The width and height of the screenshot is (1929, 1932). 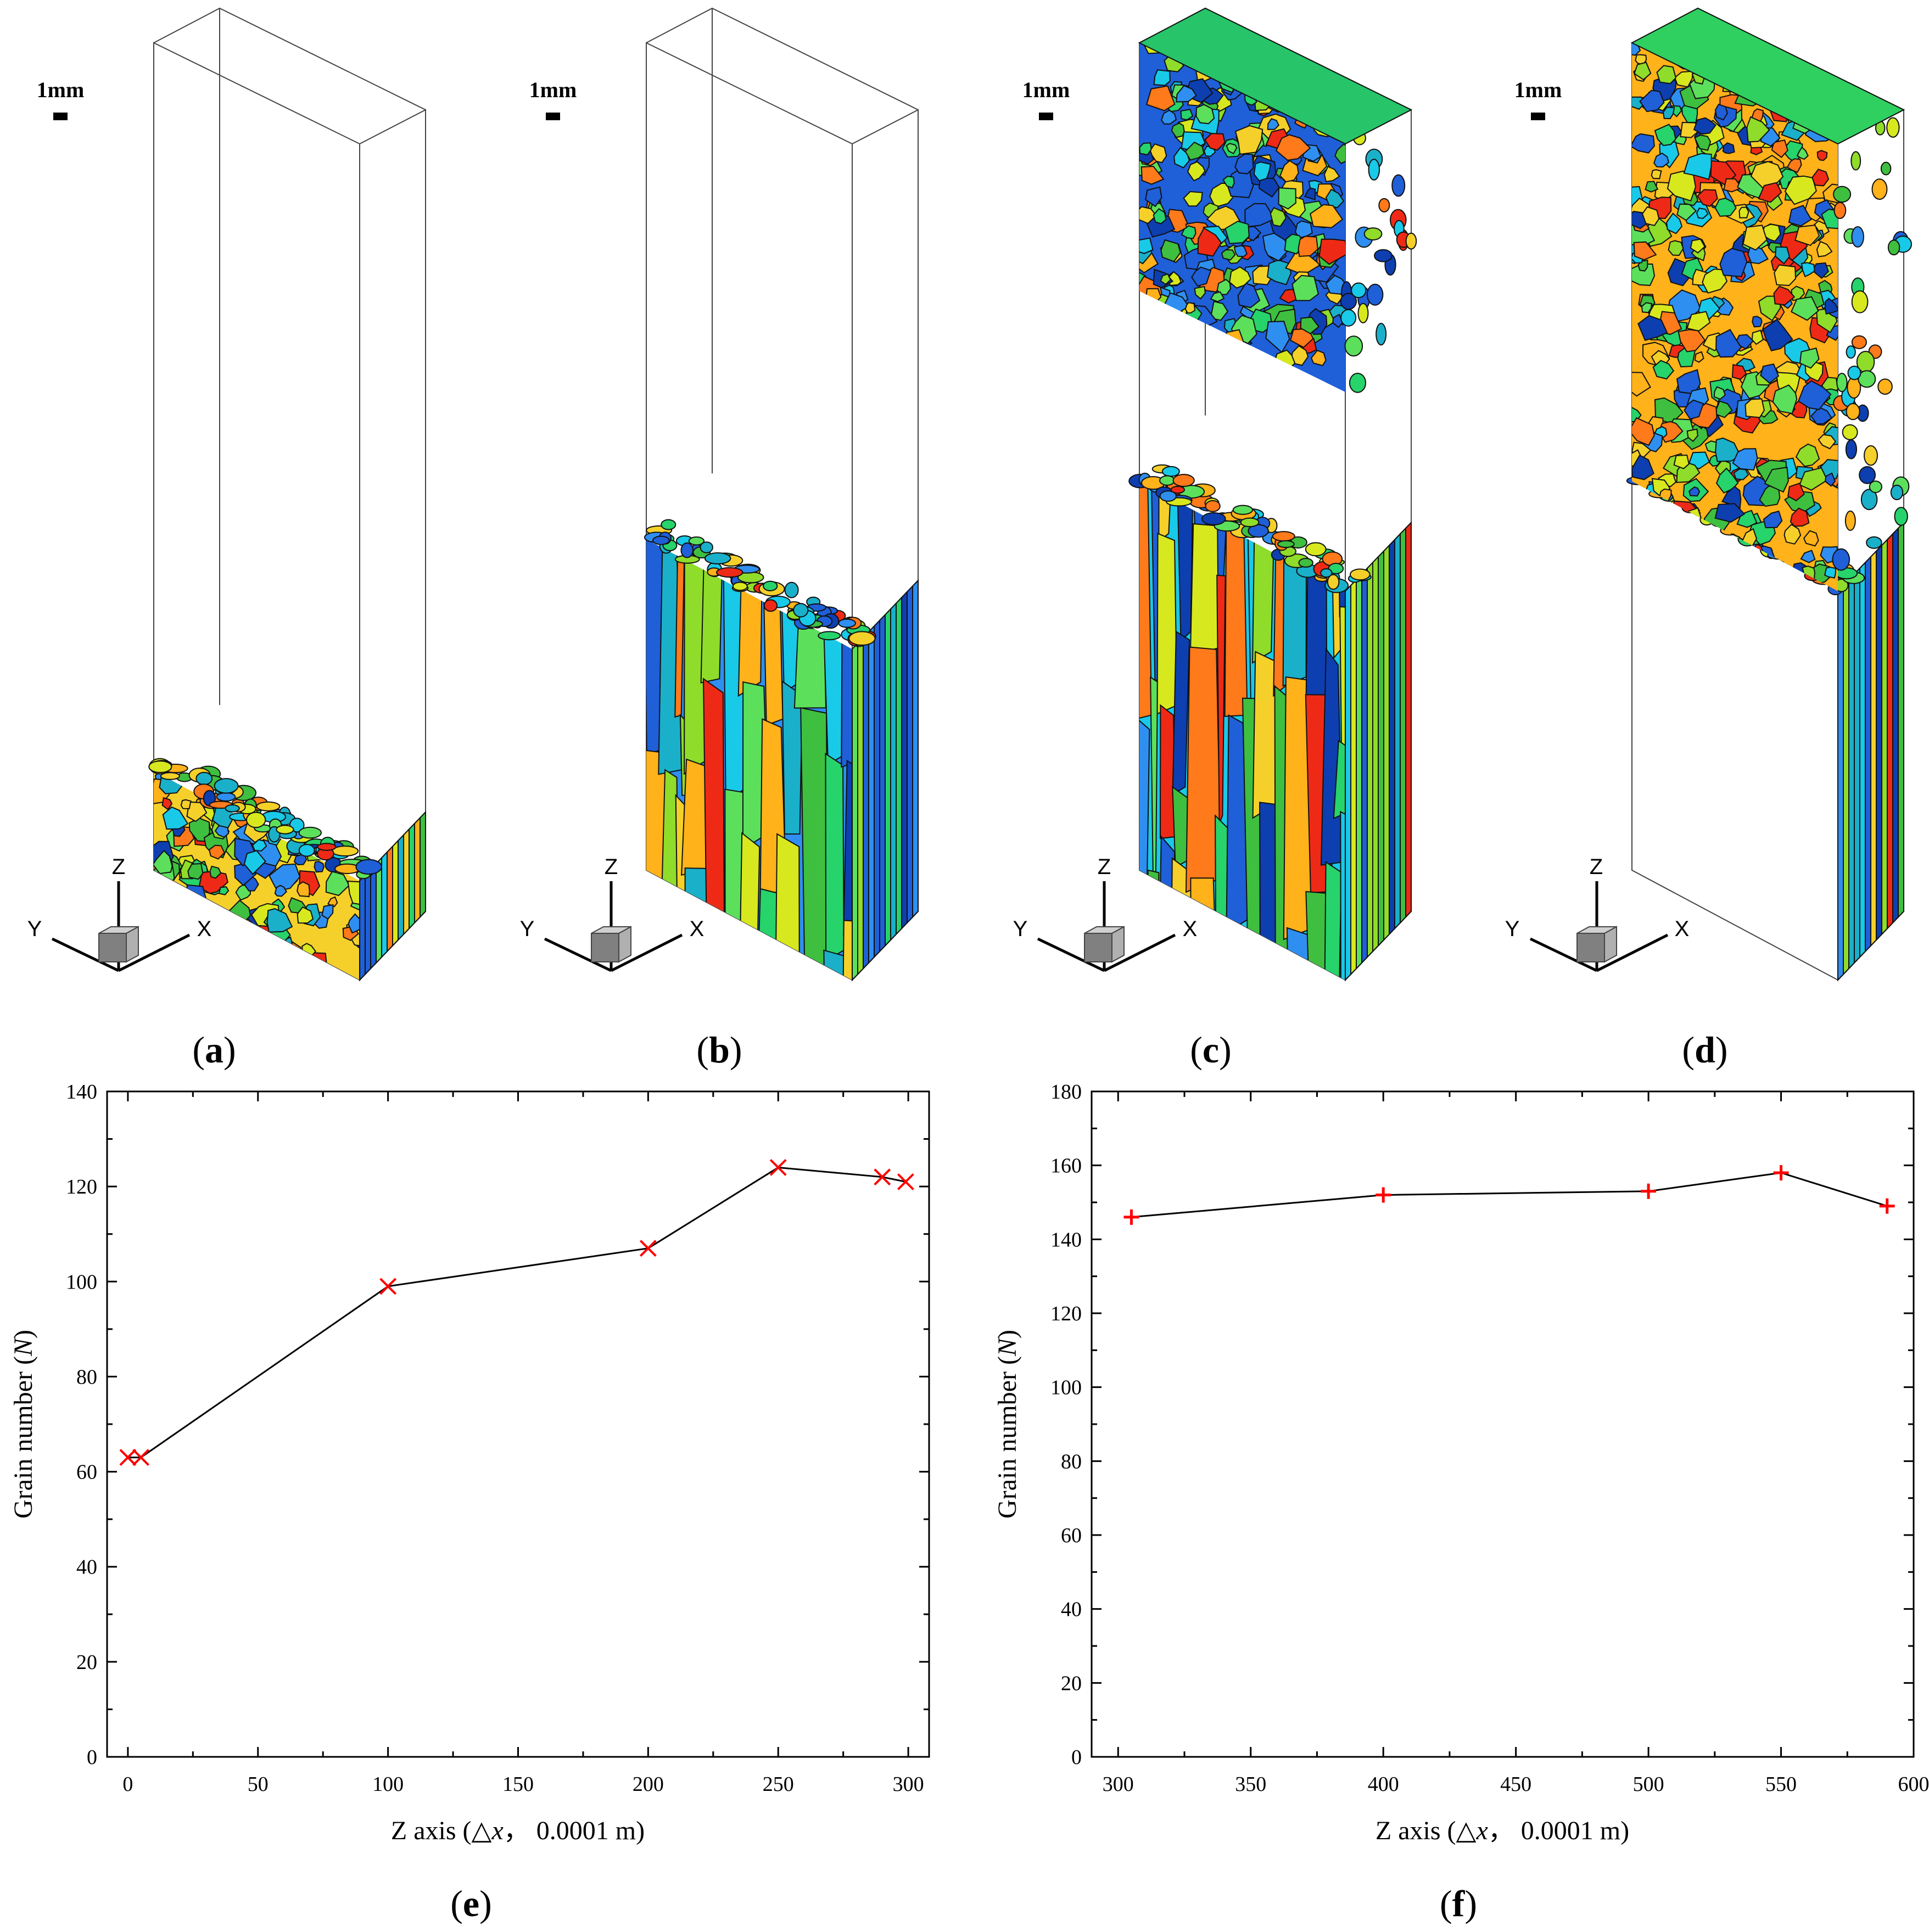 What do you see at coordinates (518, 1831) in the screenshot?
I see `chart-e-xlabel: Z axis (△x， 0.0001 m)` at bounding box center [518, 1831].